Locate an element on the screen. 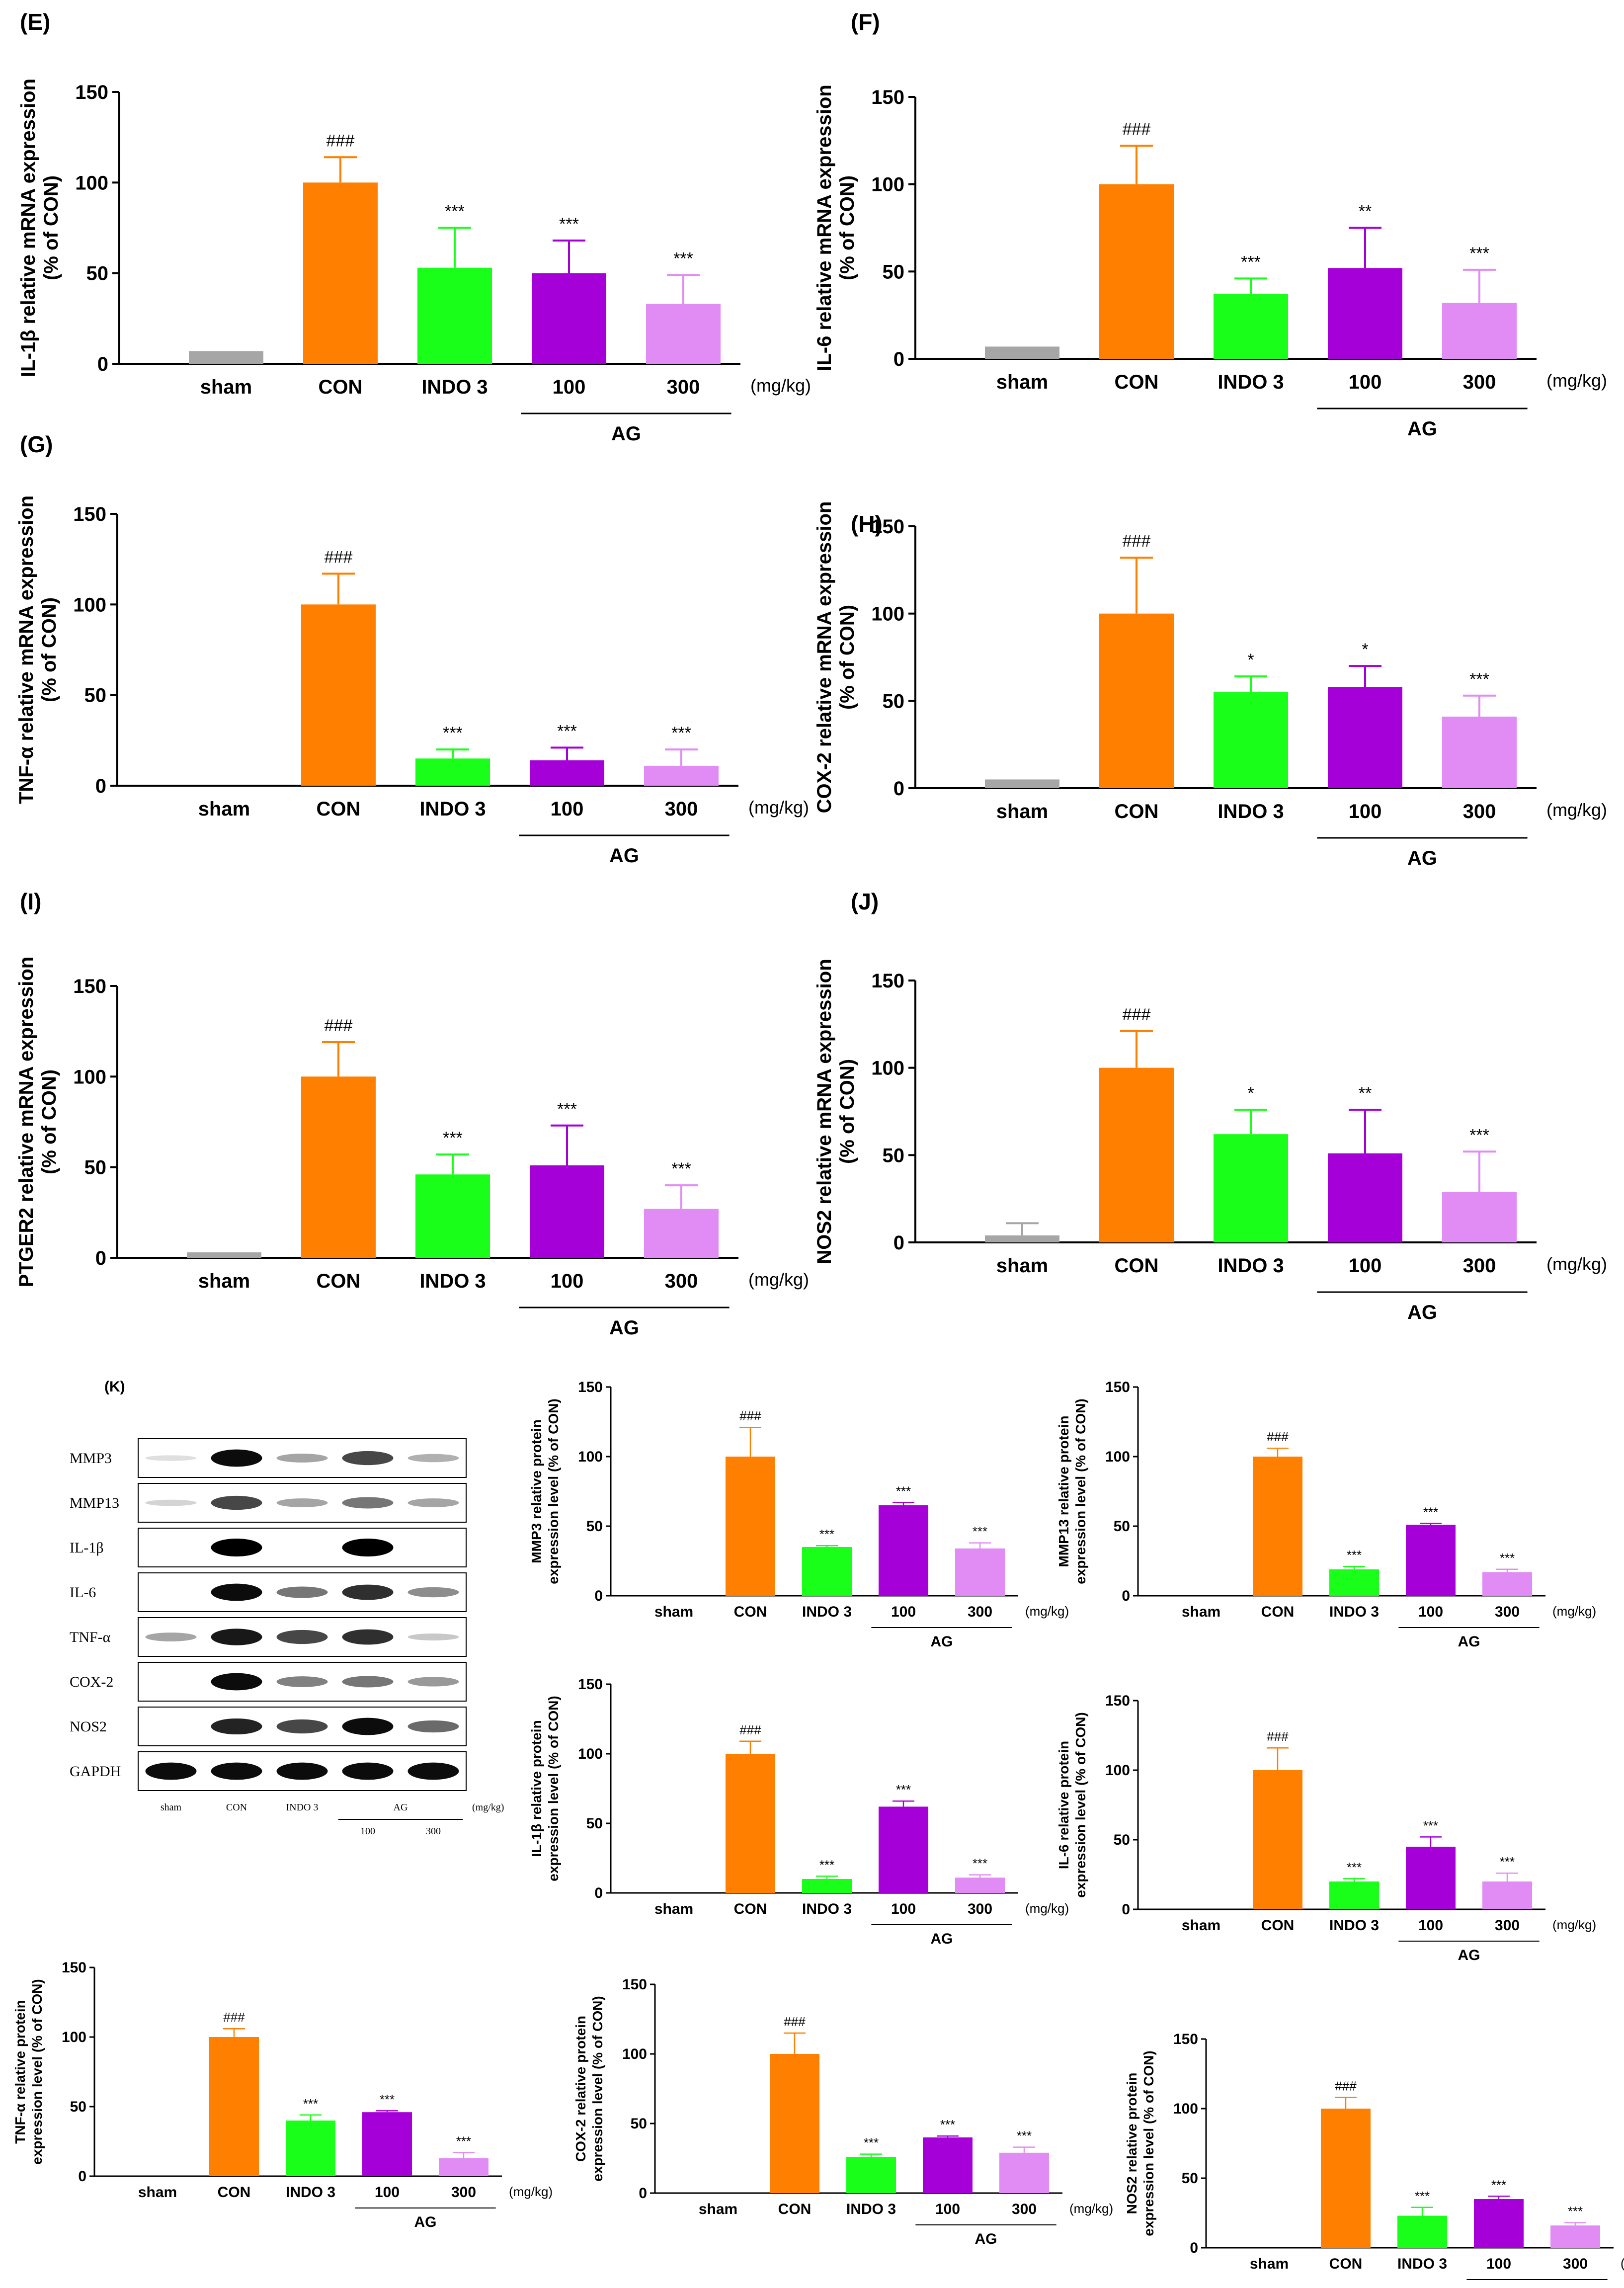  y-axis-title: IL-6 relative mRNA expression (% of CON) is located at coordinates (835, 227).